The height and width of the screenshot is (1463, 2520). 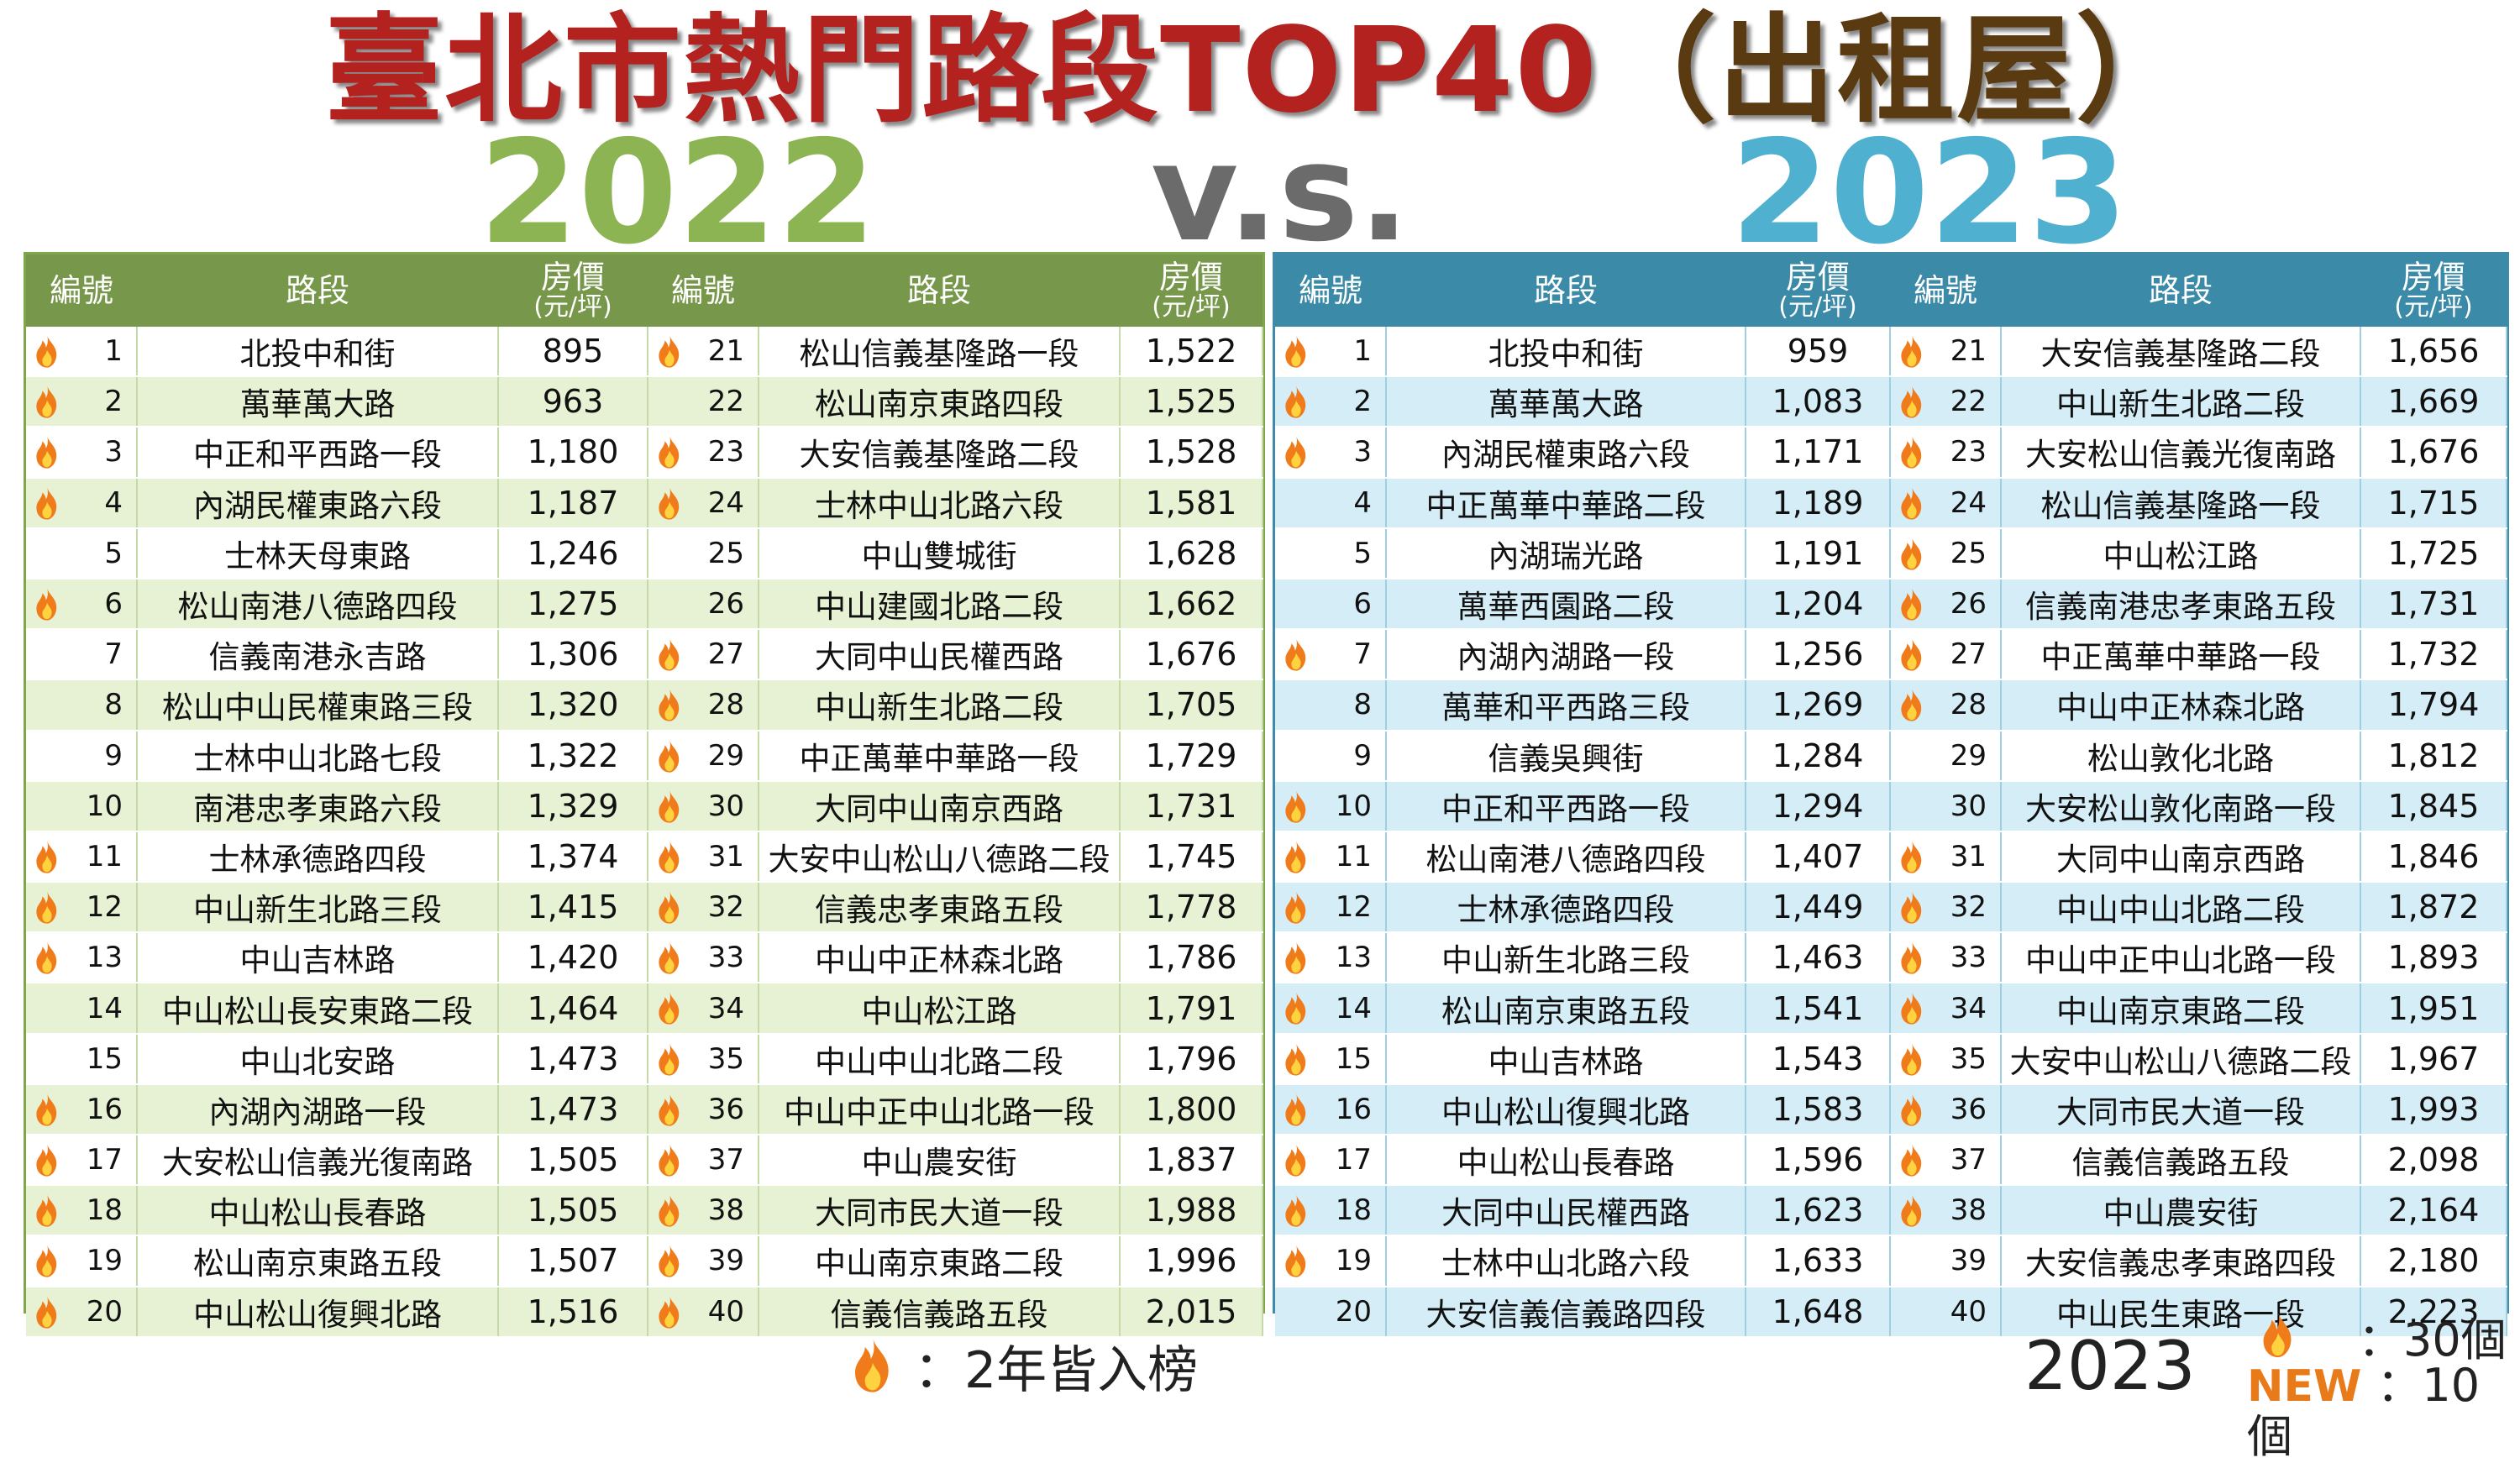 What do you see at coordinates (940, 705) in the screenshot?
I see `road-cell: 中山新生北路二段` at bounding box center [940, 705].